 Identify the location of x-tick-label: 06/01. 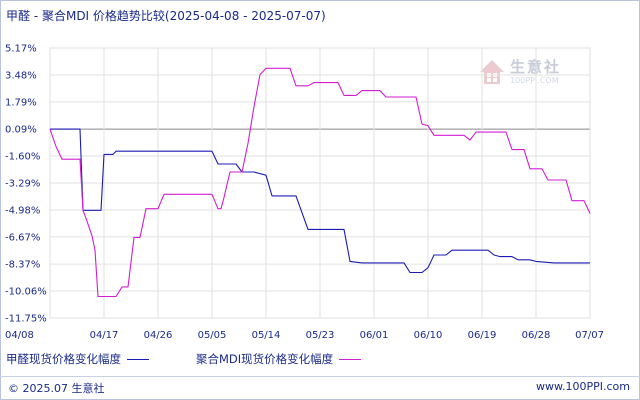
(374, 335).